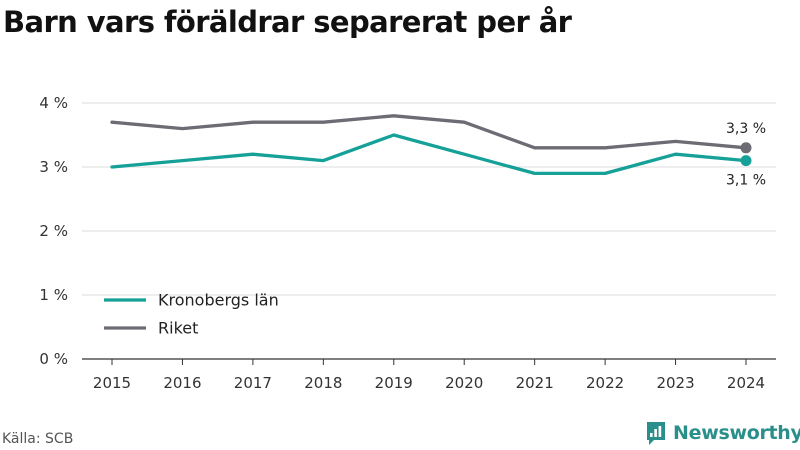 The height and width of the screenshot is (450, 800). Describe the element at coordinates (429, 375) in the screenshot. I see `x-axis-ticks: 2015 2016 2017 2018 2019 2020 2021 2022 2023 2024` at that location.